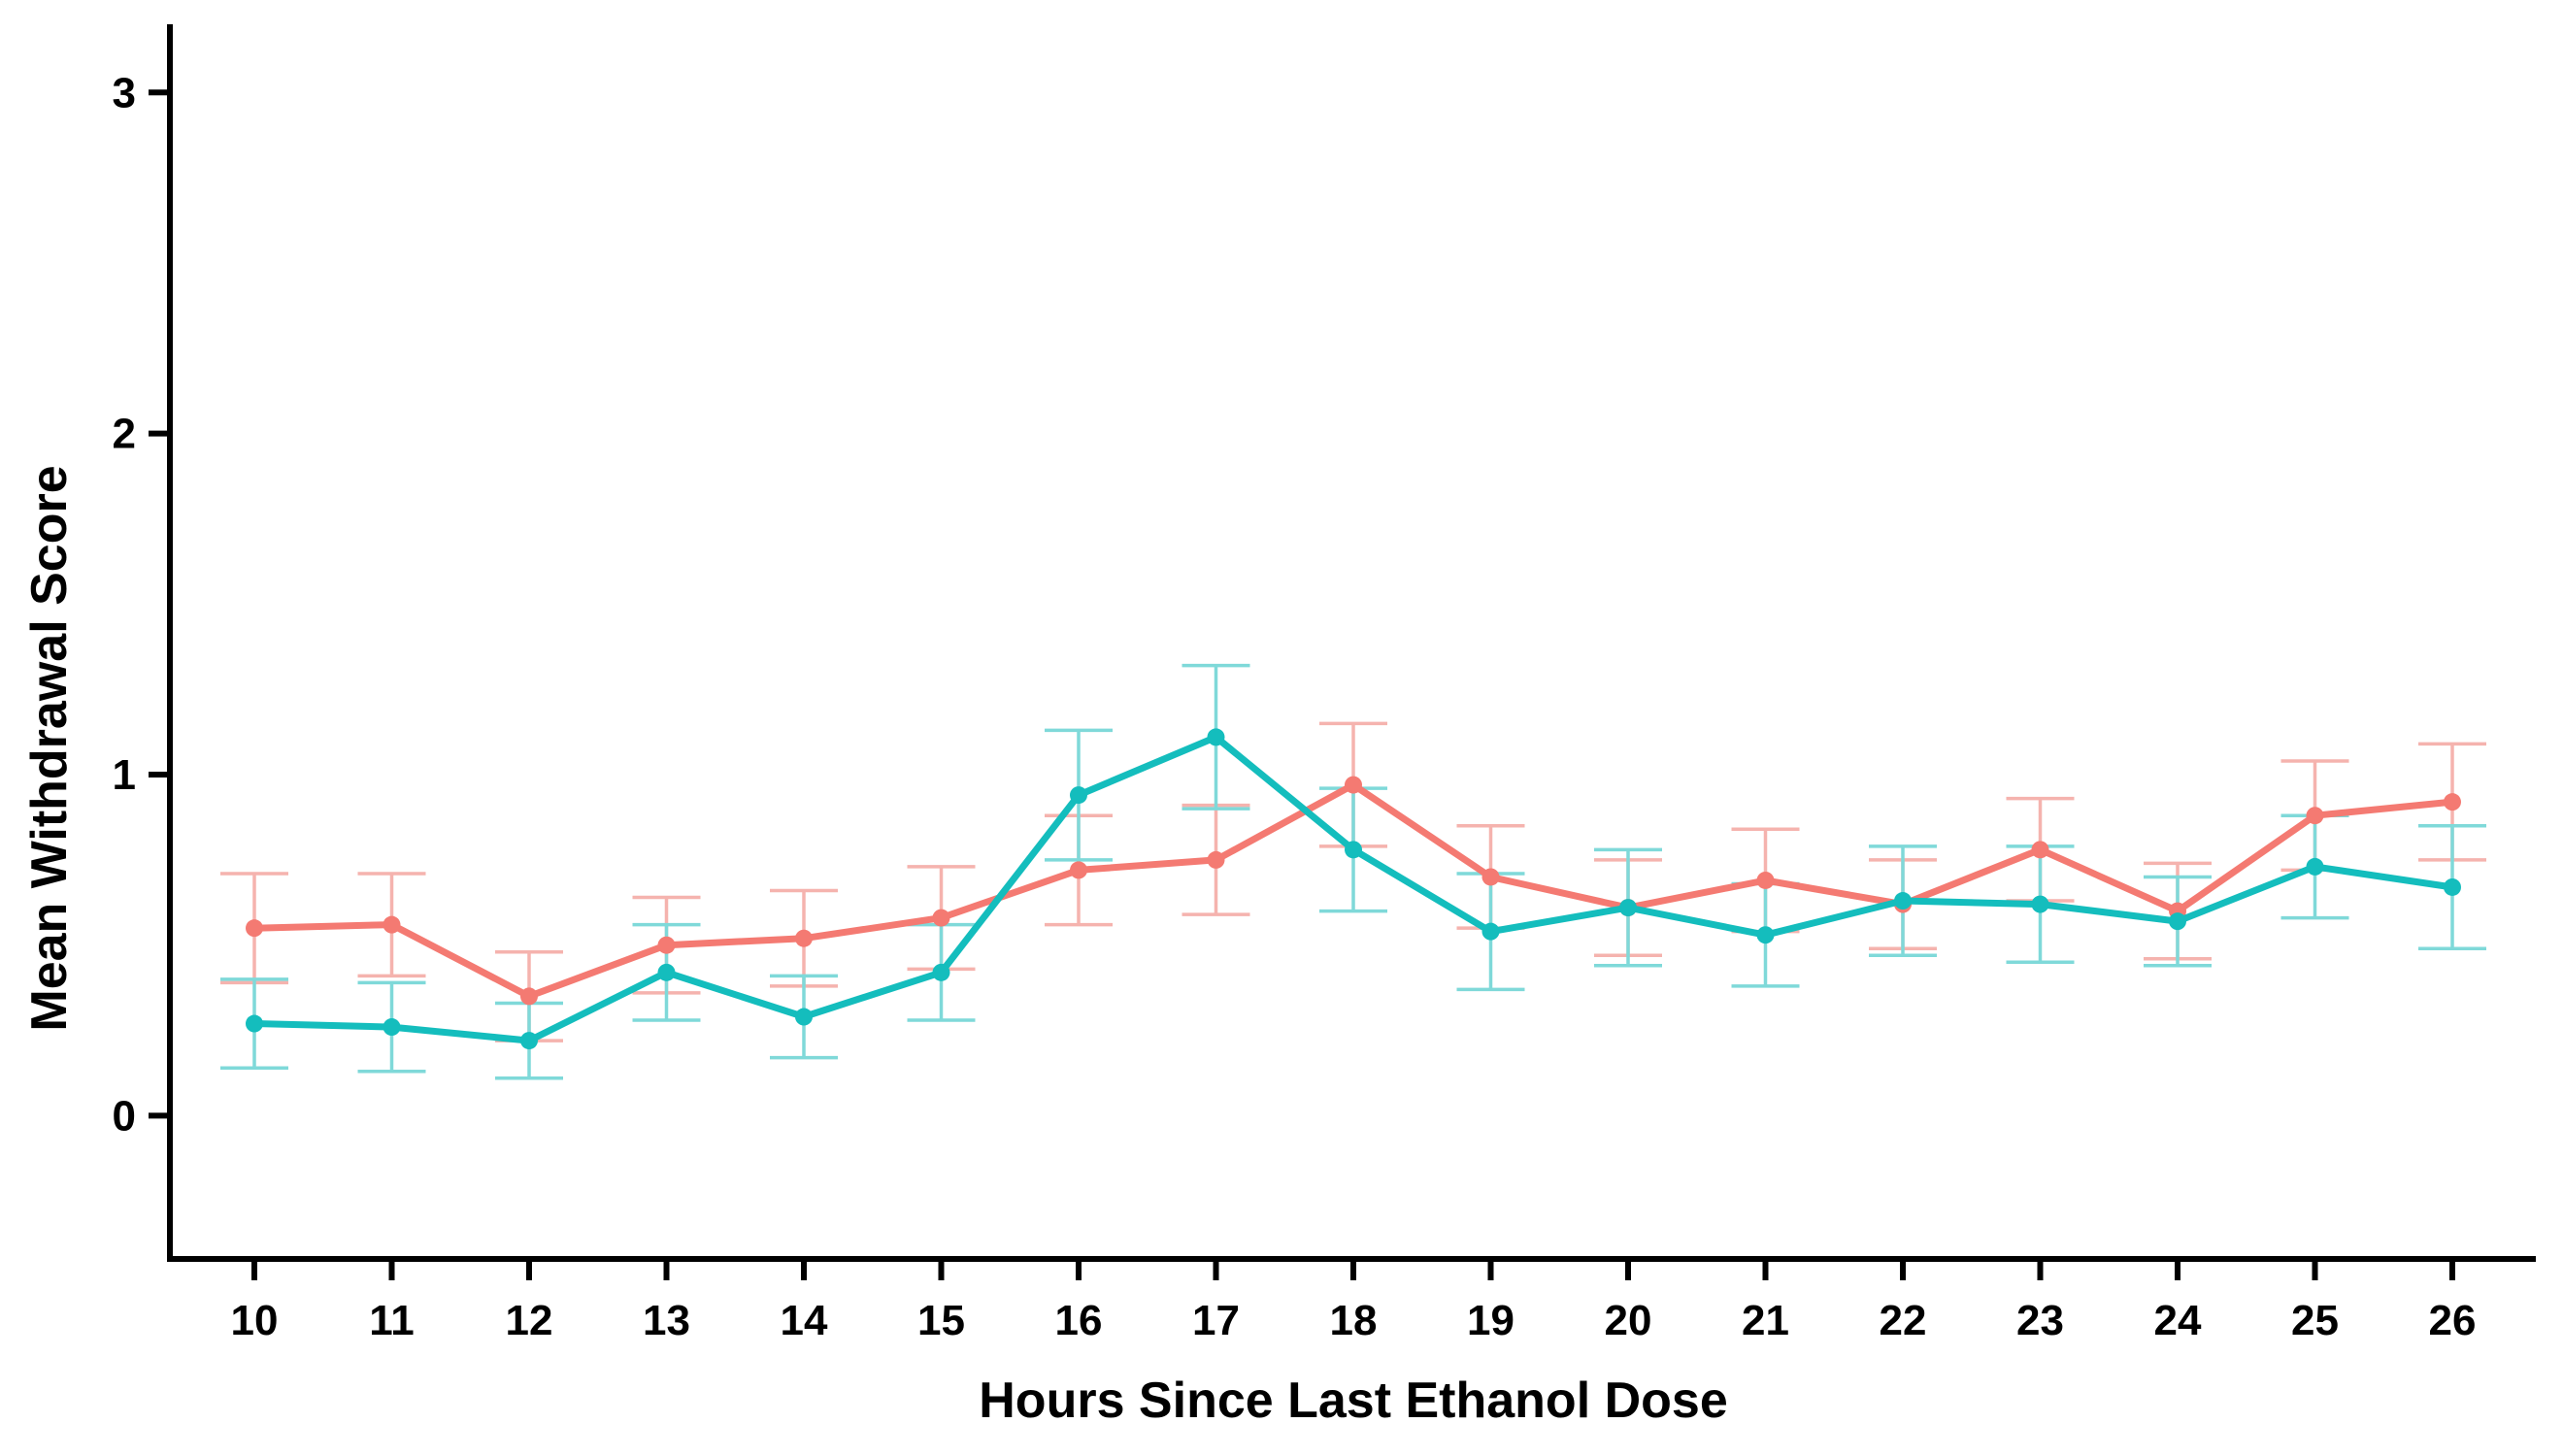 The image size is (2563, 1456). I want to click on x-tick-label: 22, so click(1903, 1320).